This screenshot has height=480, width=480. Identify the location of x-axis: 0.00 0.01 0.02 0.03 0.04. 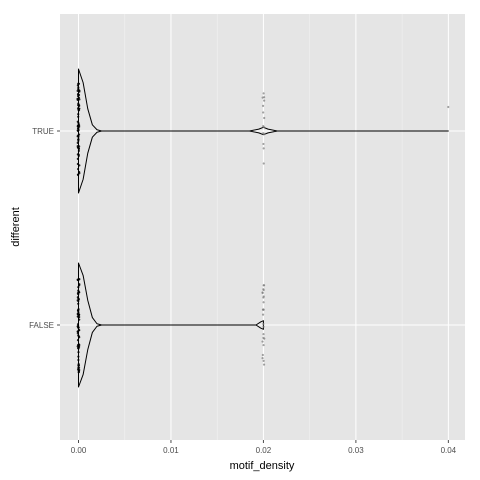
(264, 447).